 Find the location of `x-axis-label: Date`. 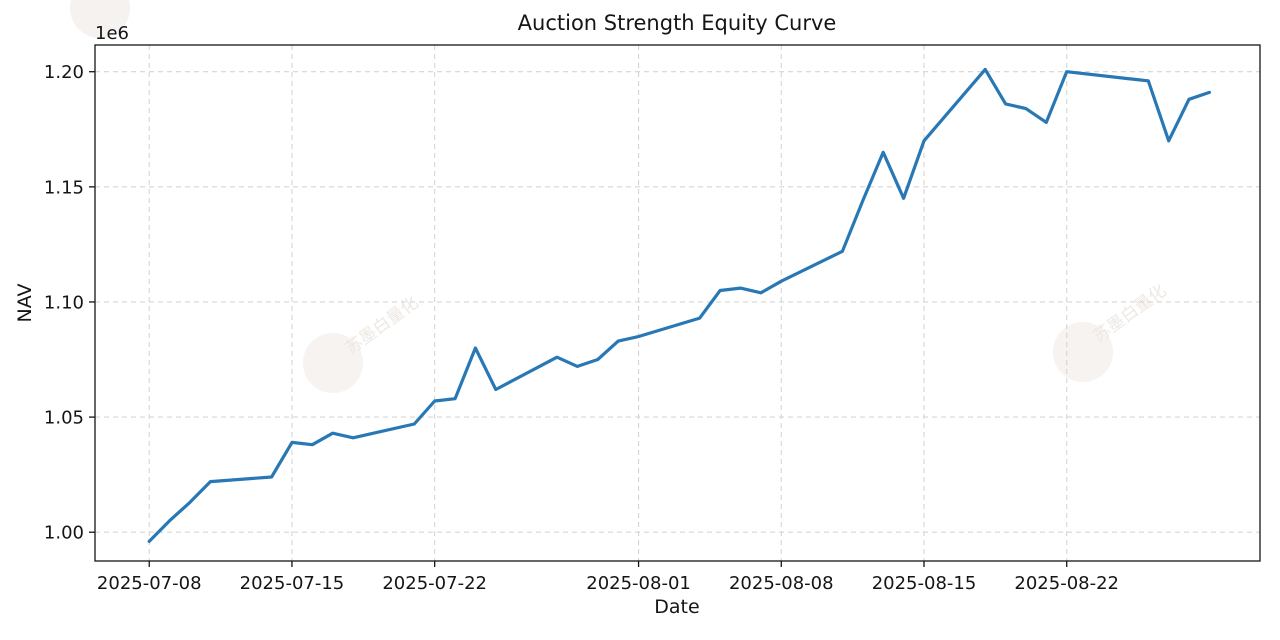

x-axis-label: Date is located at coordinates (676, 607).